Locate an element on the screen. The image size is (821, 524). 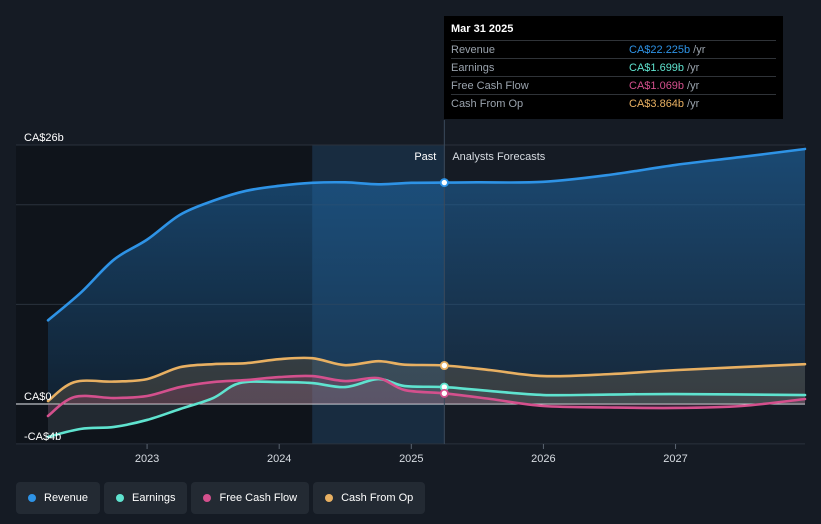
tooltip-row-label: Revenue is located at coordinates (473, 49).